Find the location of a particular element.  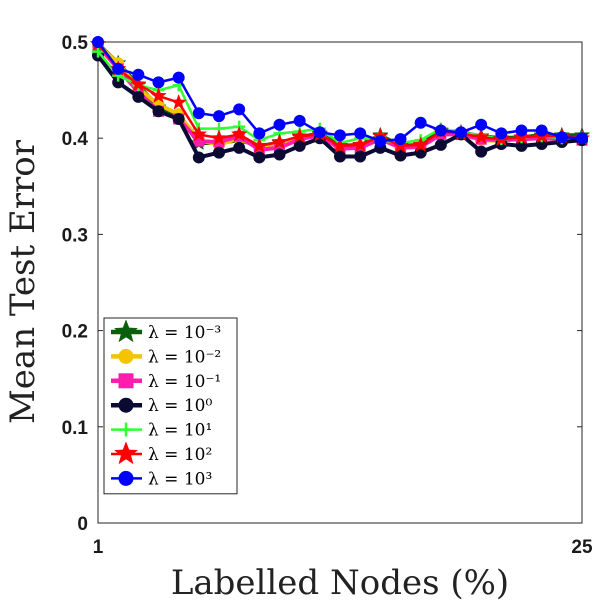

legend-item: λ = 10³ is located at coordinates (161, 479).